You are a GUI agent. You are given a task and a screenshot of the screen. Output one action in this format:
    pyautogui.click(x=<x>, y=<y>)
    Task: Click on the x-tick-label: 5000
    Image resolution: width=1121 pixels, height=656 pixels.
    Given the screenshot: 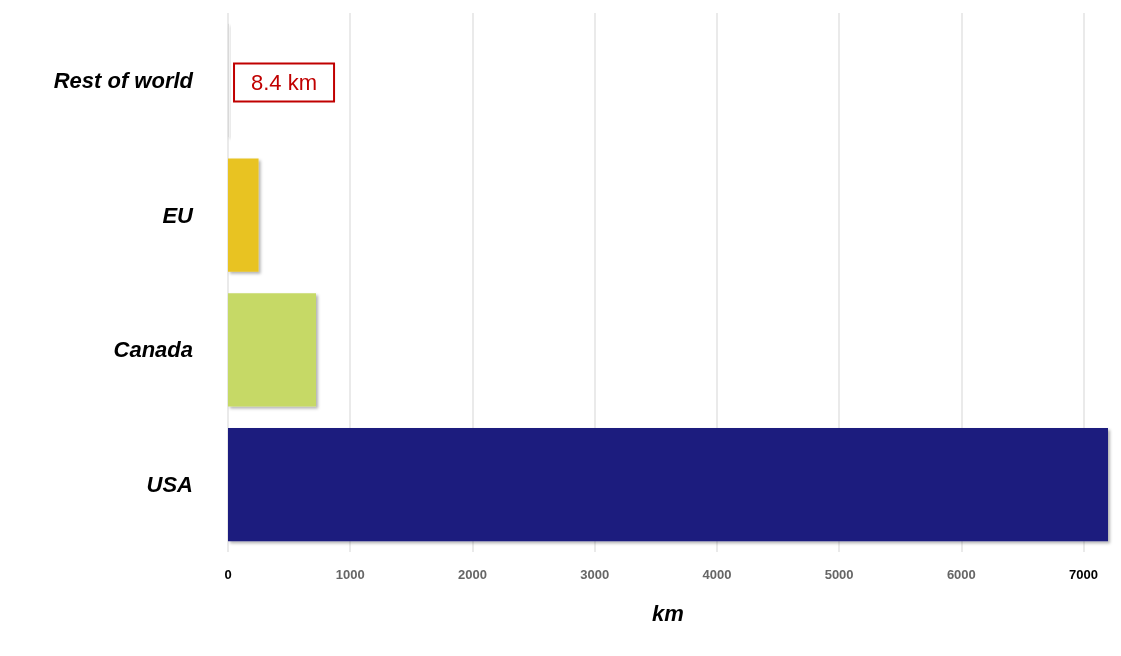 What is the action you would take?
    pyautogui.click(x=839, y=574)
    